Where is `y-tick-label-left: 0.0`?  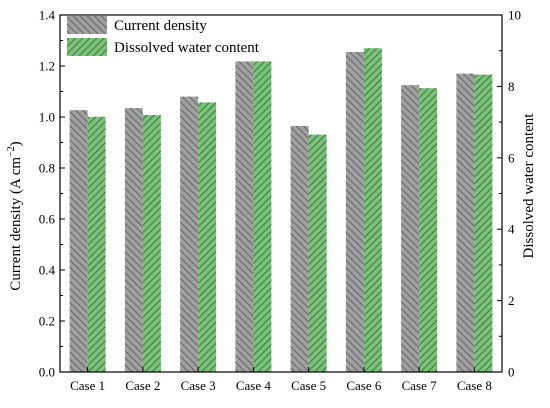 y-tick-label-left: 0.0 is located at coordinates (47, 372).